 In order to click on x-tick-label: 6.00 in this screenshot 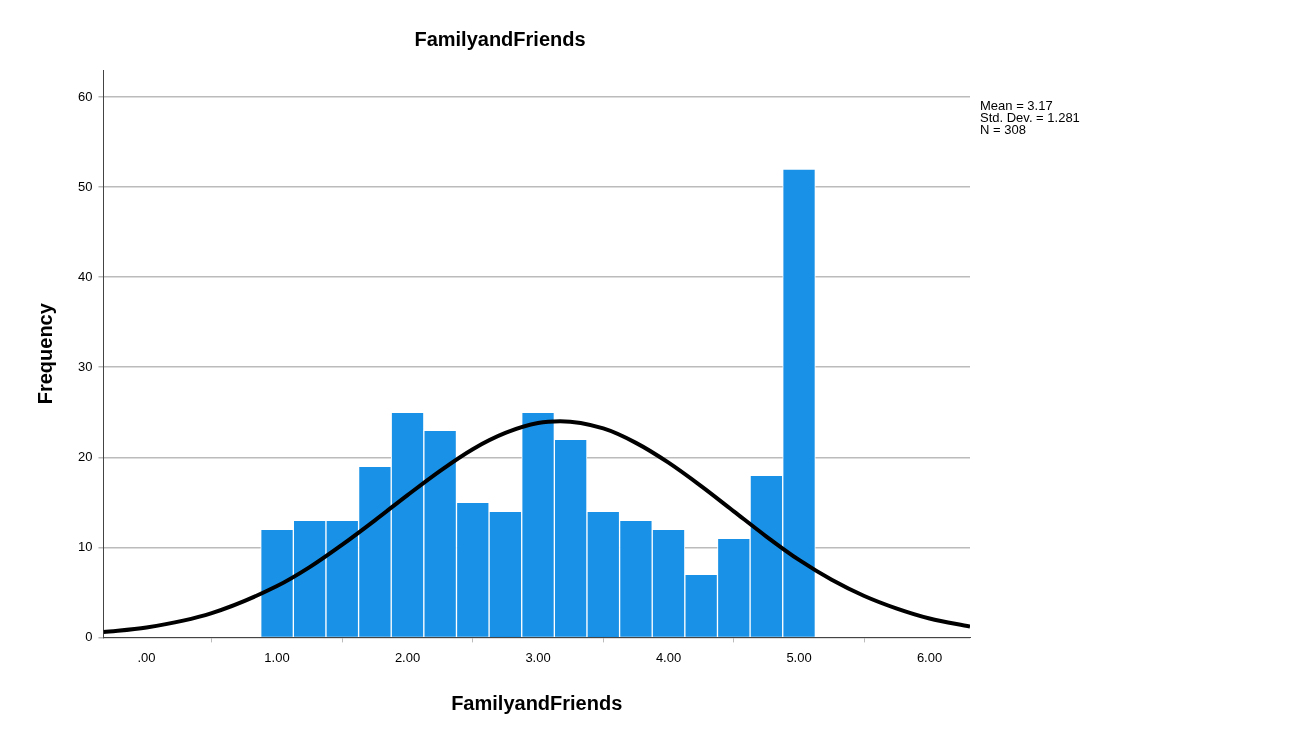, I will do `click(929, 657)`.